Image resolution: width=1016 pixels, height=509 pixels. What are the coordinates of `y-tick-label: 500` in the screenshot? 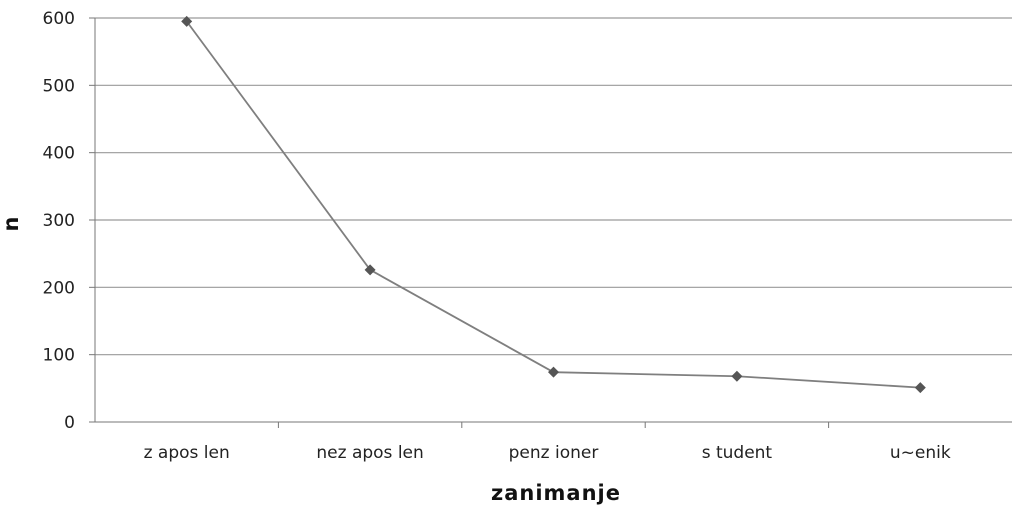 It's located at (59, 86).